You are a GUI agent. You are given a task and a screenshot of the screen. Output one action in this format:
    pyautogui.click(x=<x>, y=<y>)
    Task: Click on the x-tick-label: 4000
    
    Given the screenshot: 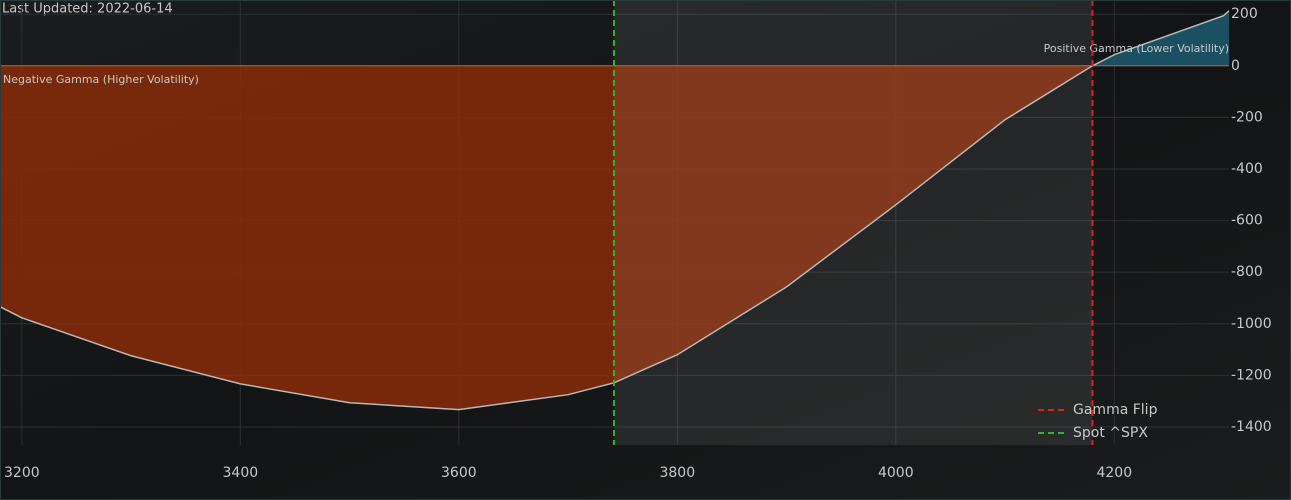 What is the action you would take?
    pyautogui.click(x=896, y=473)
    